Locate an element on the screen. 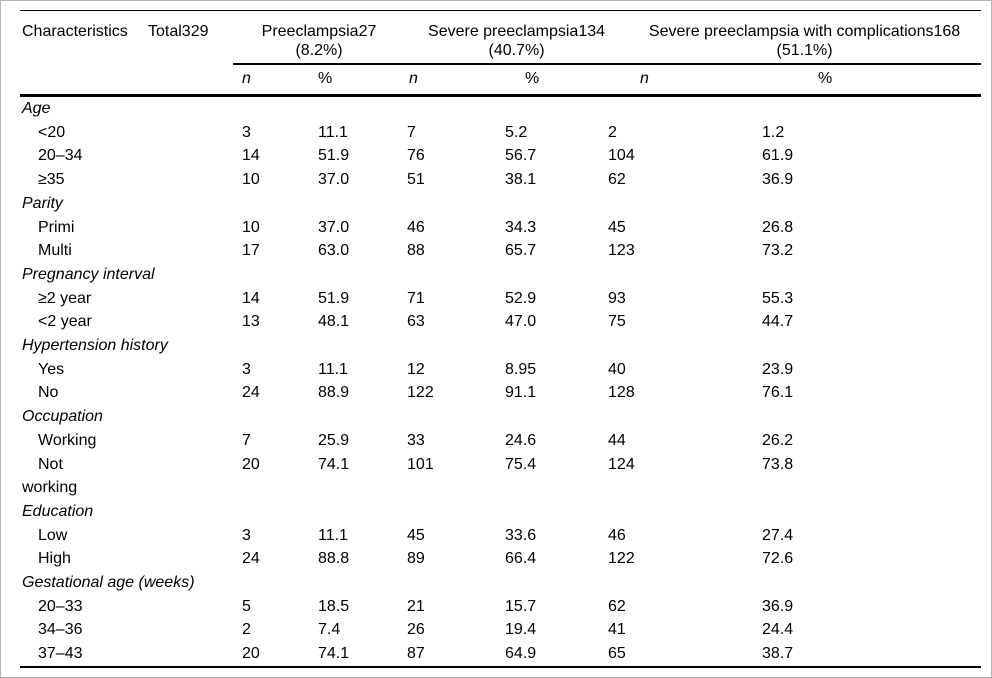 The image size is (992, 678). section-label: Gestational age (weeks) is located at coordinates (108, 583).